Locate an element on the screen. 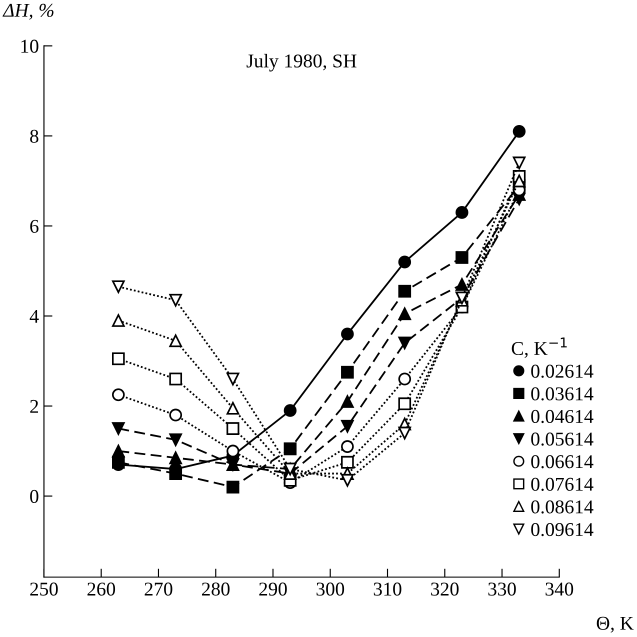 This screenshot has width=637, height=637. x-tick-label: 270 is located at coordinates (158, 589).